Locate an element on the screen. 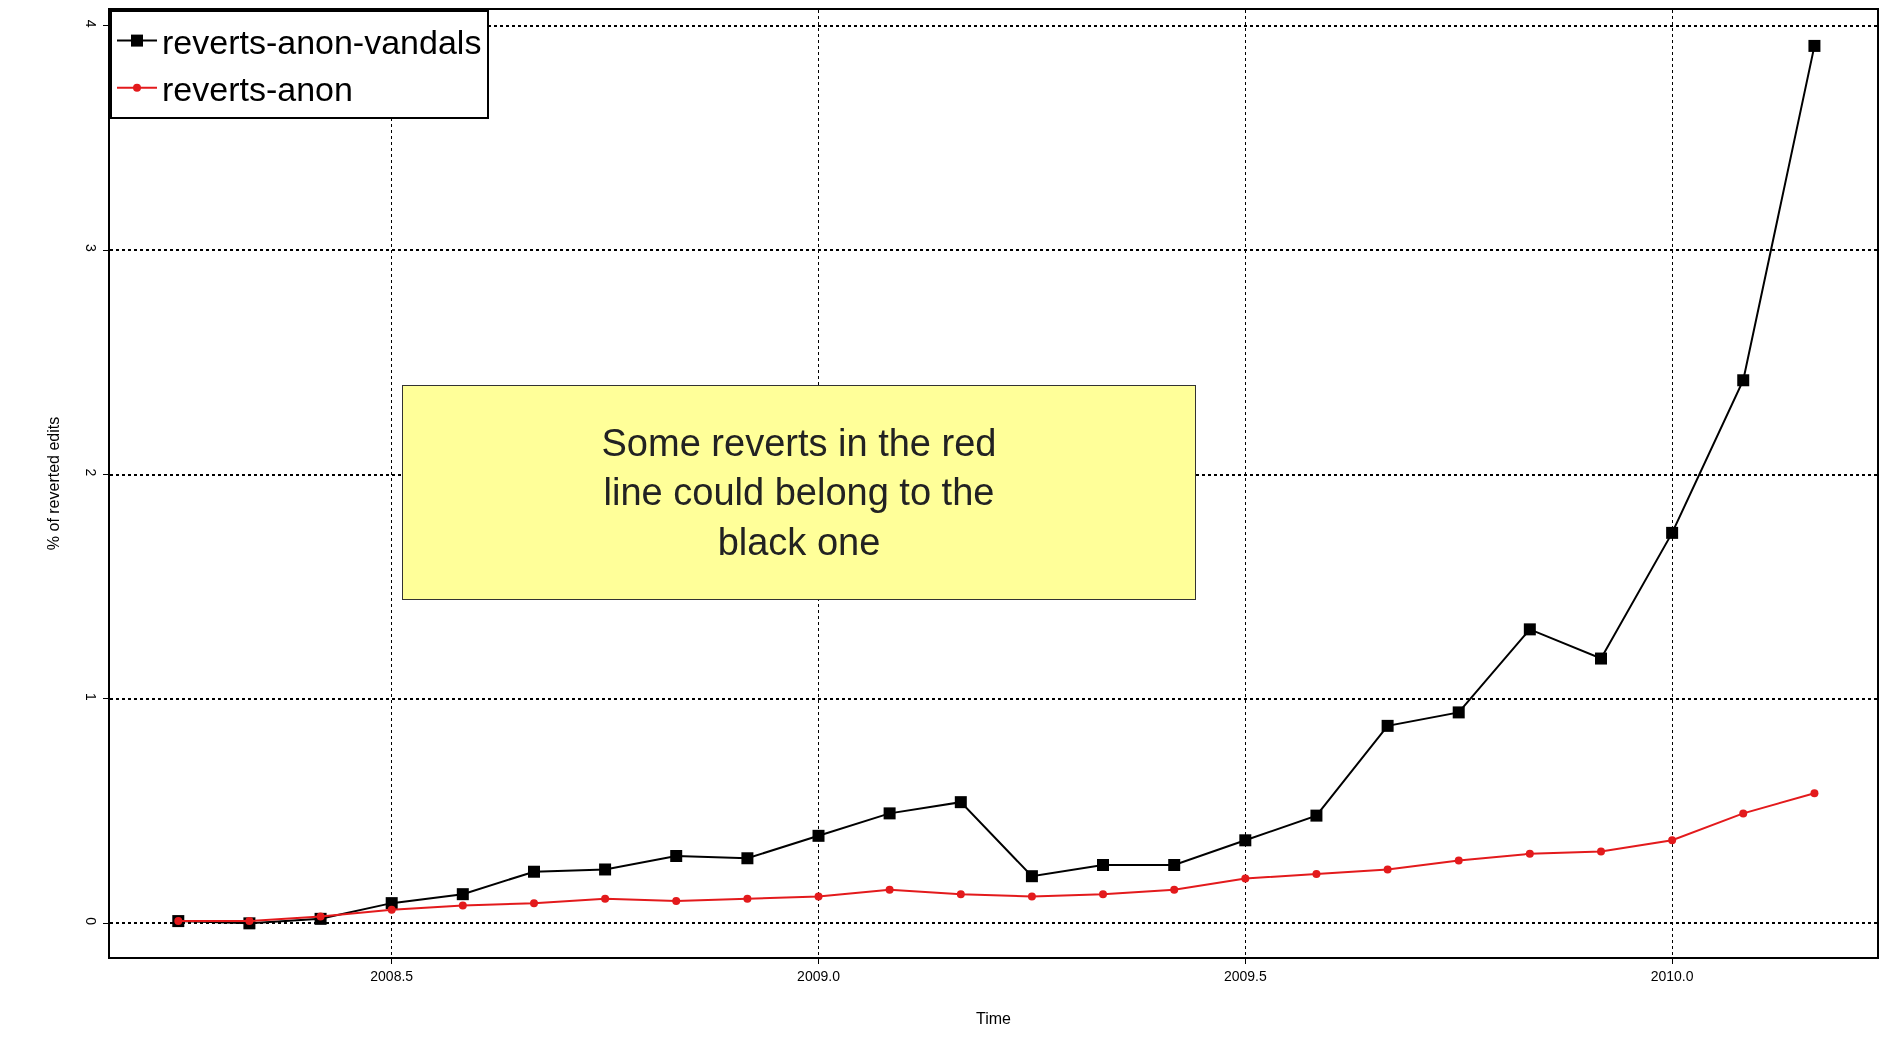  x-tick-label: 2009.5 is located at coordinates (1245, 975).